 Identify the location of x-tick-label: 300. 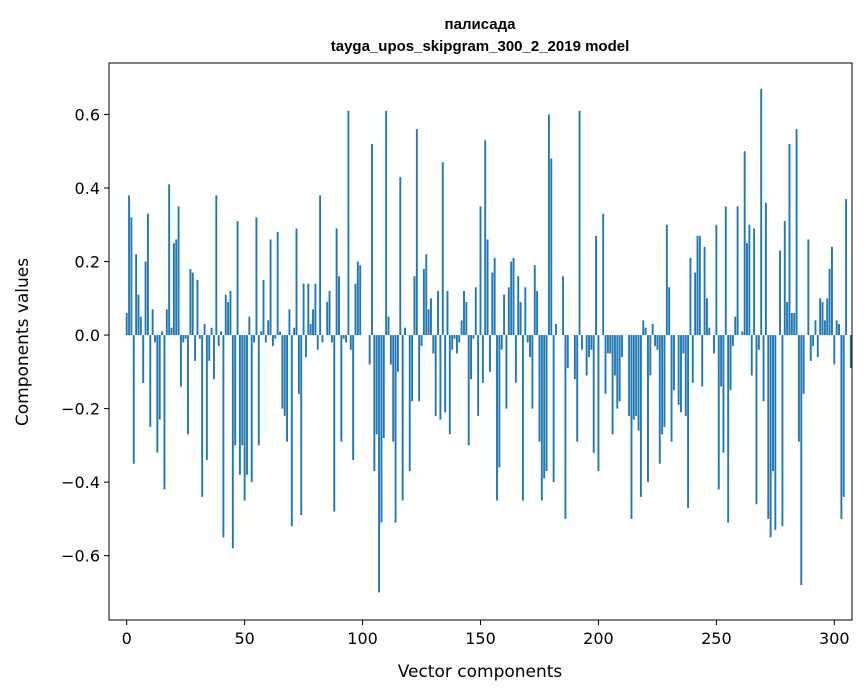
(834, 638).